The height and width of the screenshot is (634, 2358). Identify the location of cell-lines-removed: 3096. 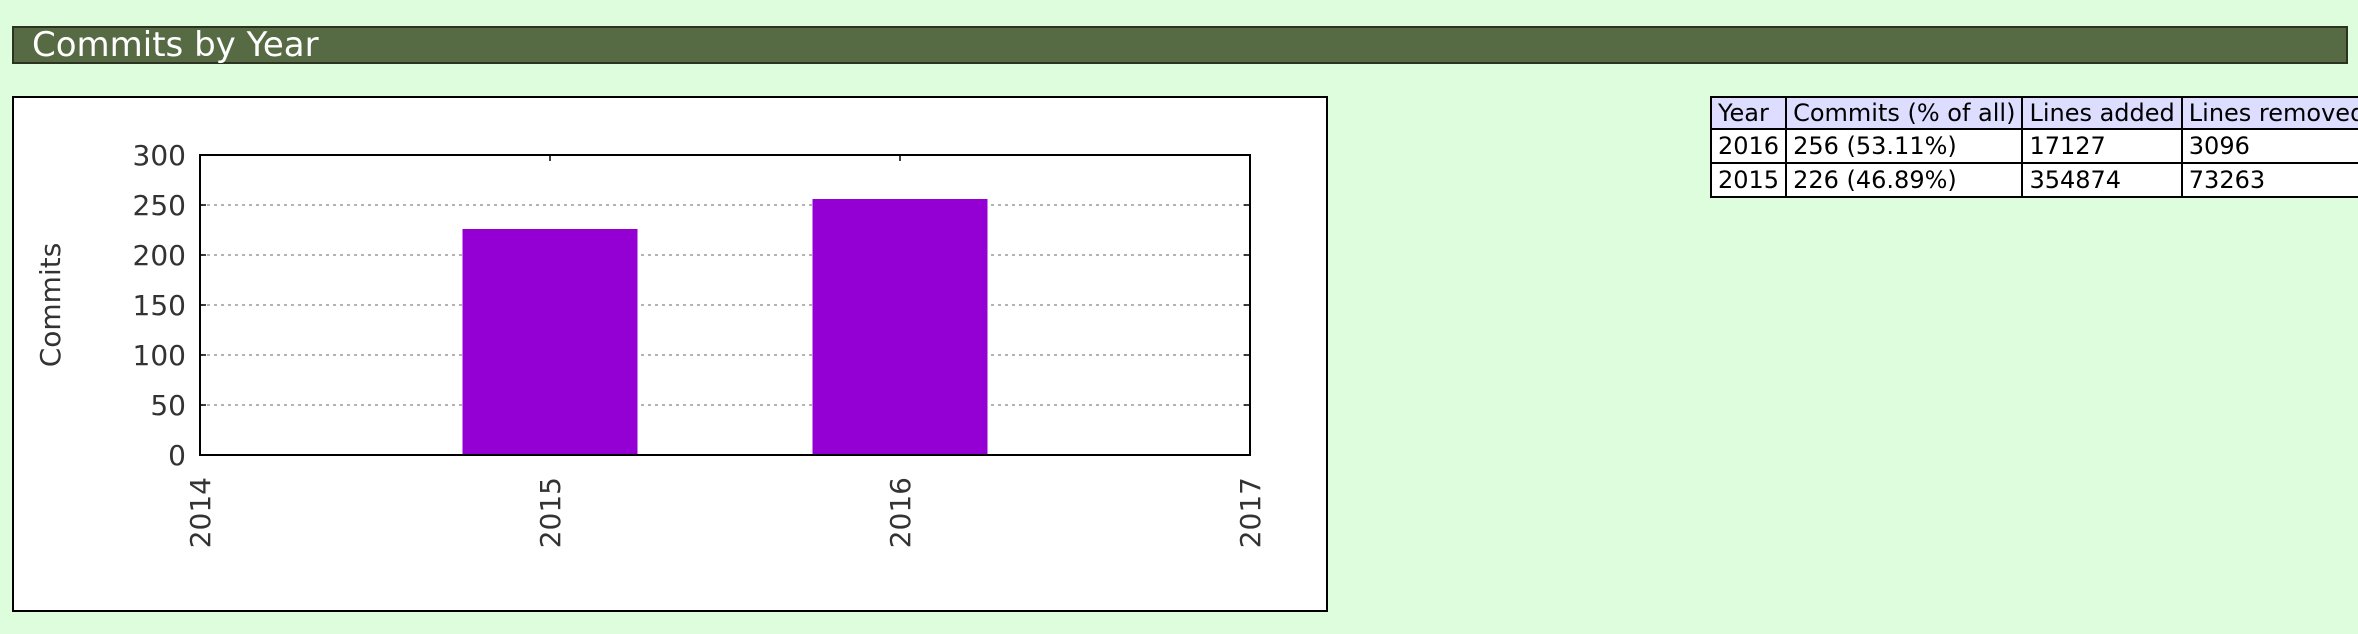
(2269, 146).